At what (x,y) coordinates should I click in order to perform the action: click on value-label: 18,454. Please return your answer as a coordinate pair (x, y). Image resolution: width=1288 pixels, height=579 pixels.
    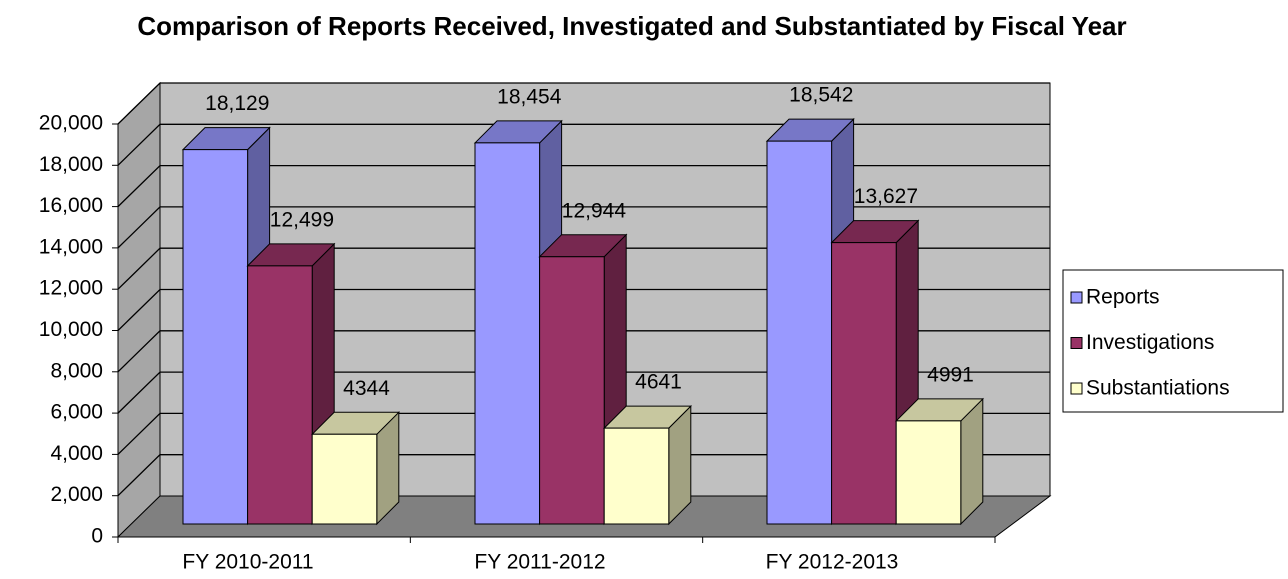
    Looking at the image, I should click on (529, 96).